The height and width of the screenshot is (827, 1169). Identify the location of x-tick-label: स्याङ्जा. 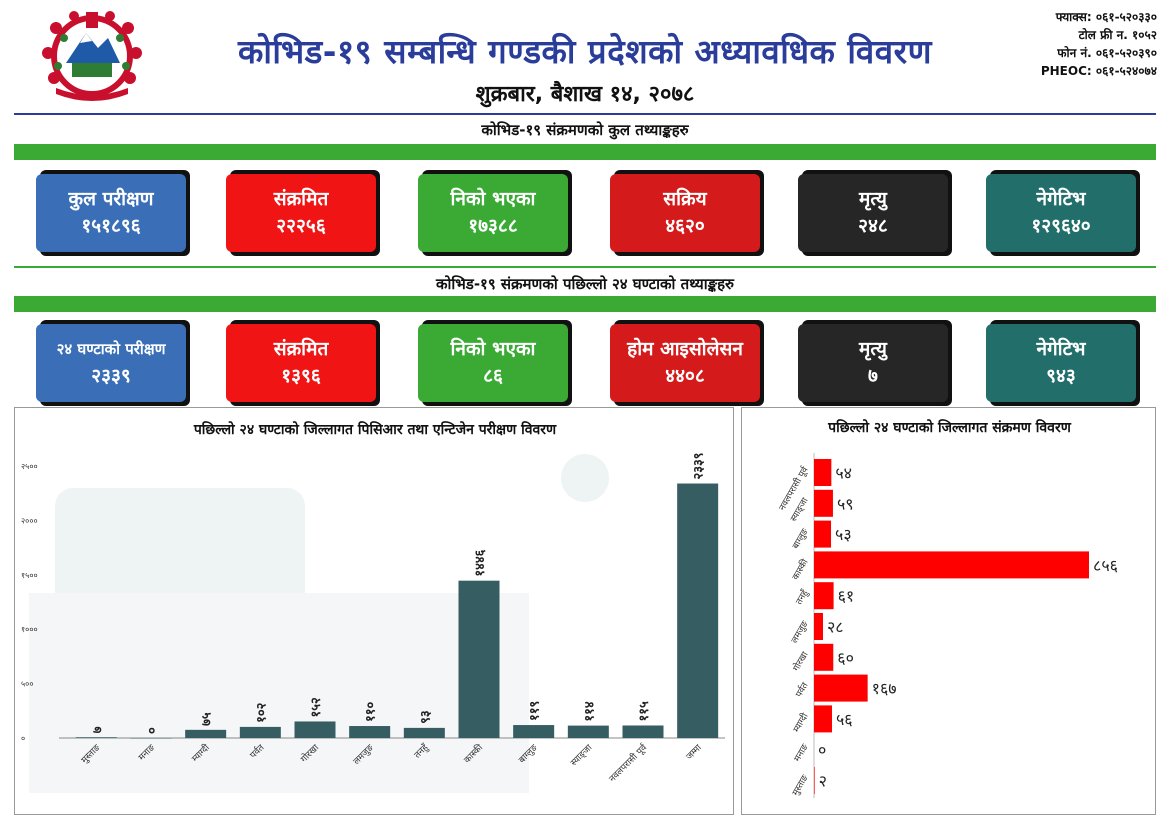
(582, 756).